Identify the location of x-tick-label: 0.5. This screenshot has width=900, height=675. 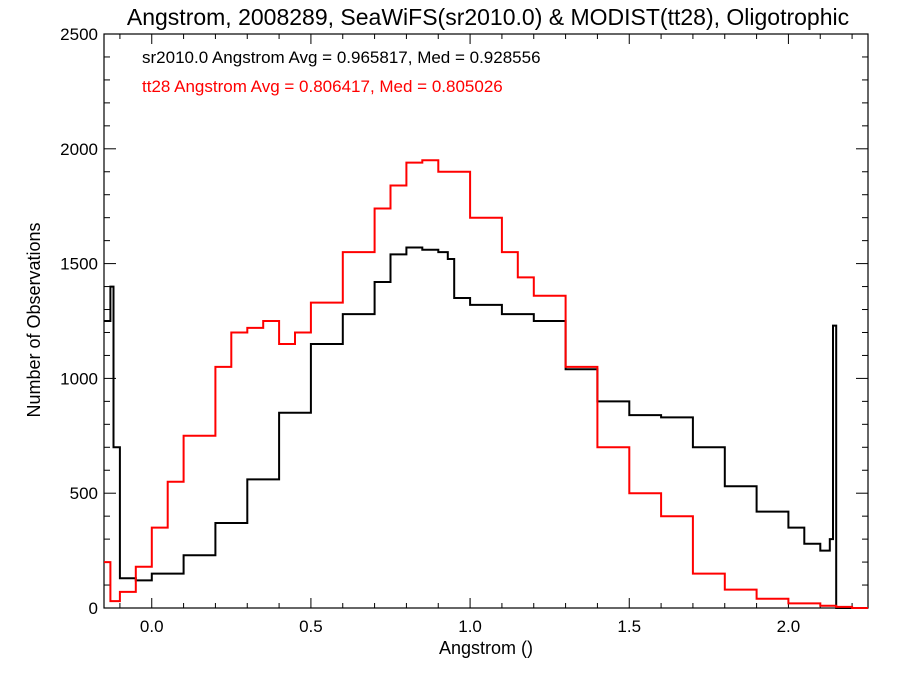
(311, 626).